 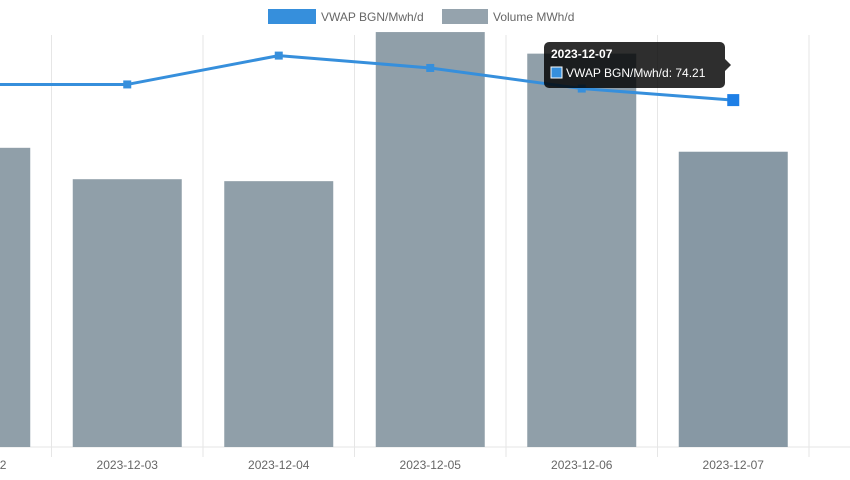 I want to click on legend: VWAP BGN/Mwh/d Volume MWh/d, so click(x=421, y=16).